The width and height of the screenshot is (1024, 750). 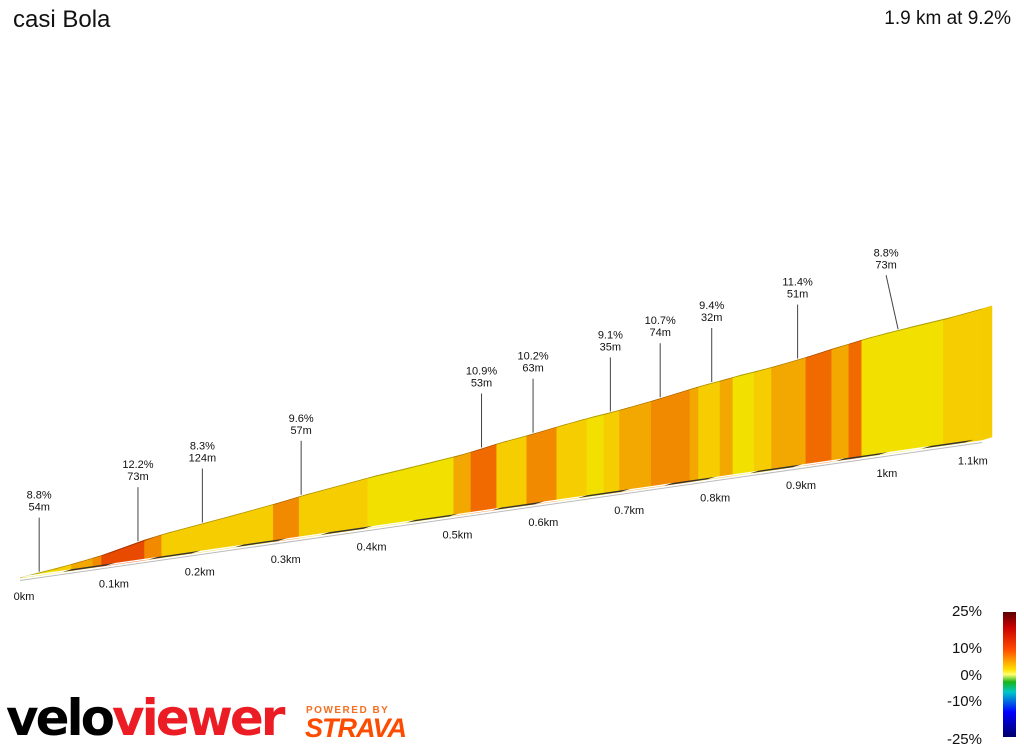 I want to click on x-tick-label: 0.3km, so click(x=286, y=560).